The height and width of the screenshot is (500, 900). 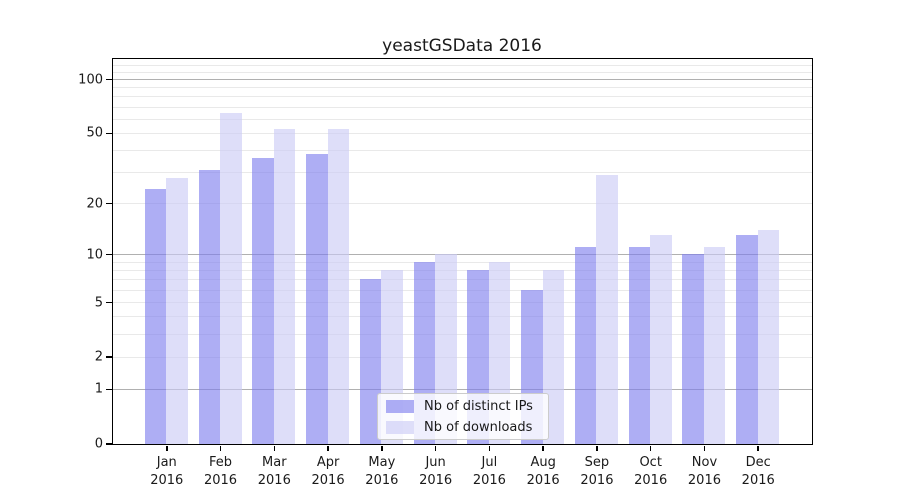 What do you see at coordinates (370, 361) in the screenshot?
I see `bar-may-distinct-ips` at bounding box center [370, 361].